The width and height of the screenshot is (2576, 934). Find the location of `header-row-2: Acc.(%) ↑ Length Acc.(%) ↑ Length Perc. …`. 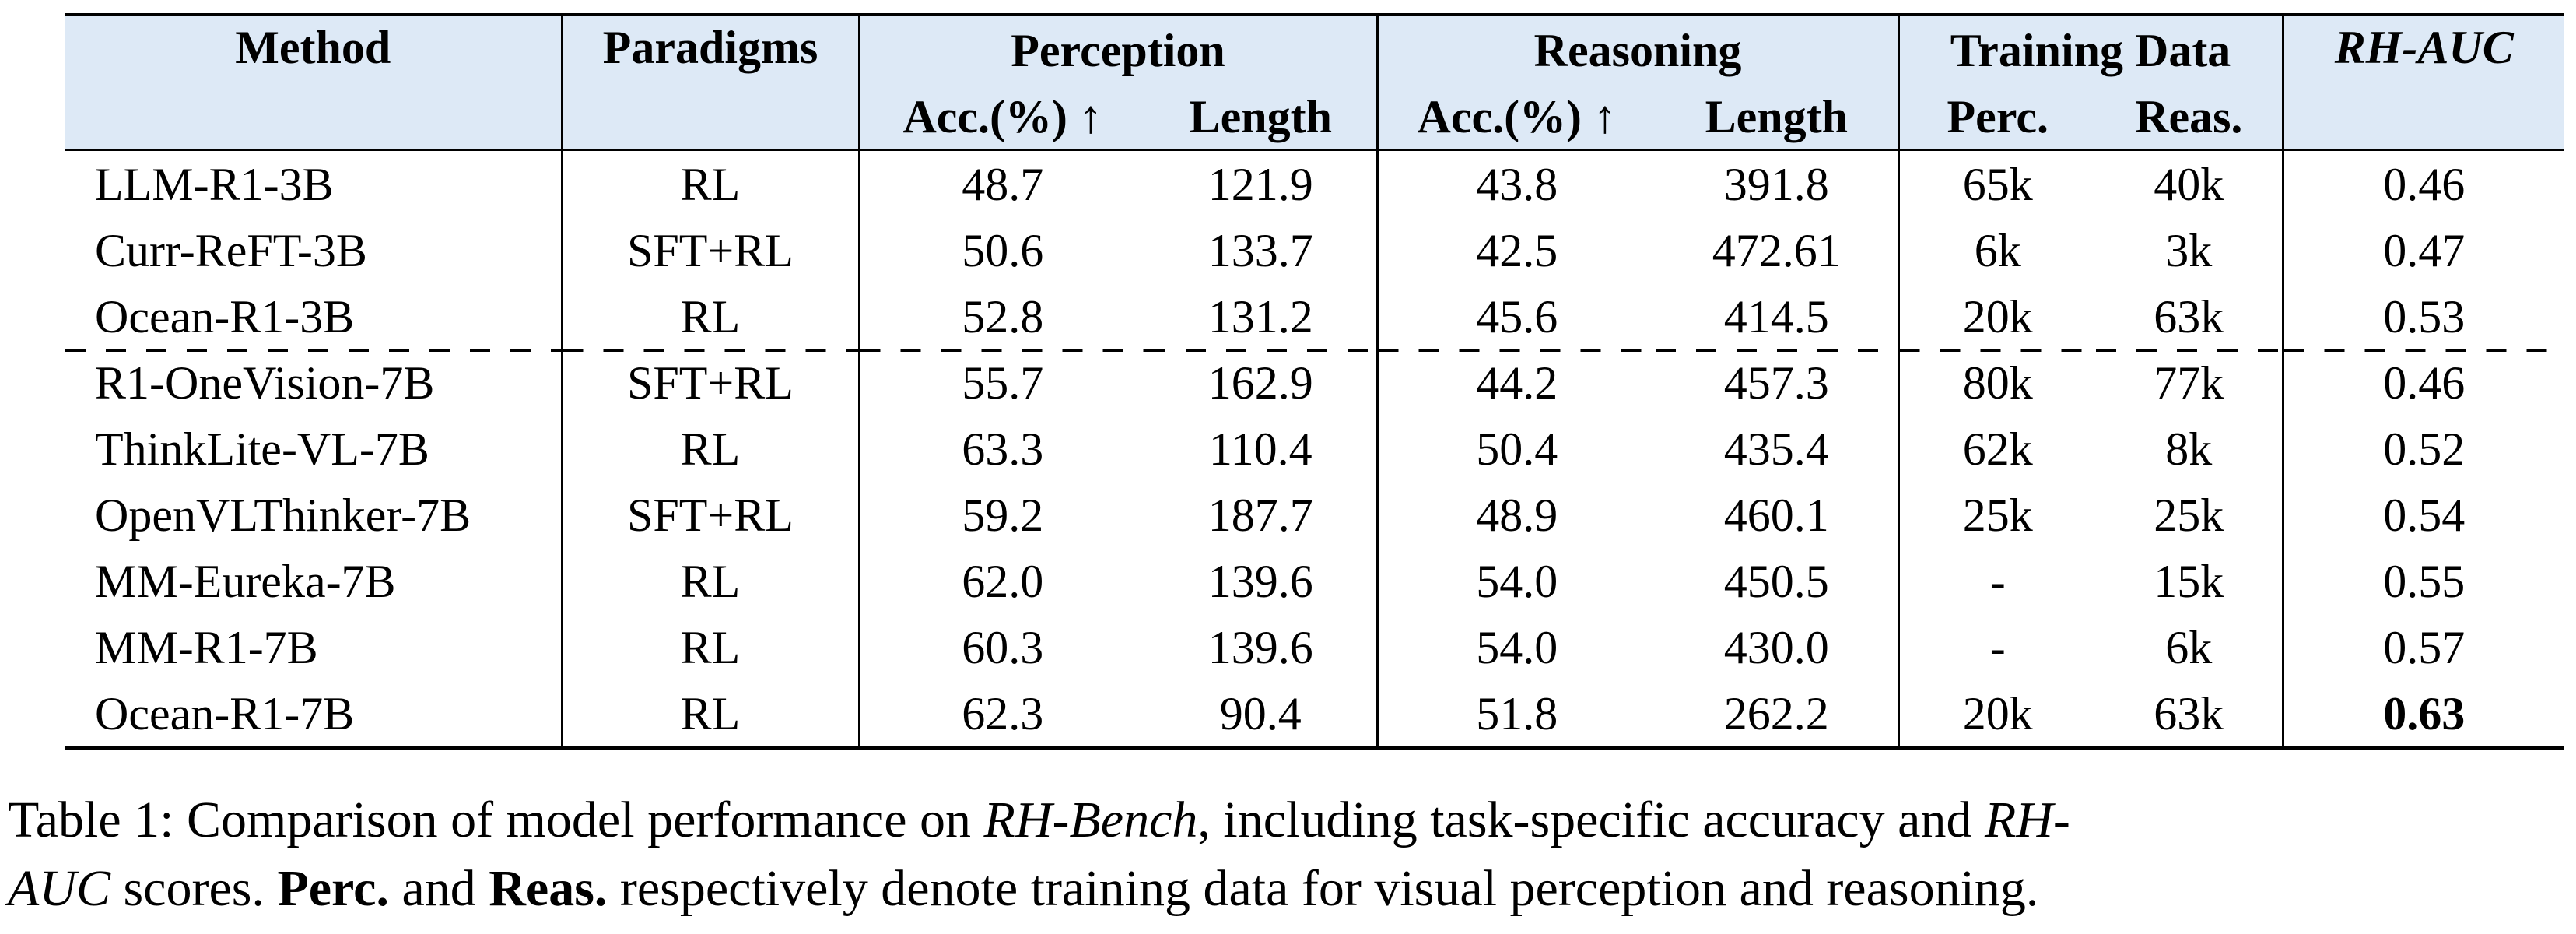

header-row-2: Acc.(%) ↑ Length Acc.(%) ↑ Length Perc. … is located at coordinates (1315, 117).